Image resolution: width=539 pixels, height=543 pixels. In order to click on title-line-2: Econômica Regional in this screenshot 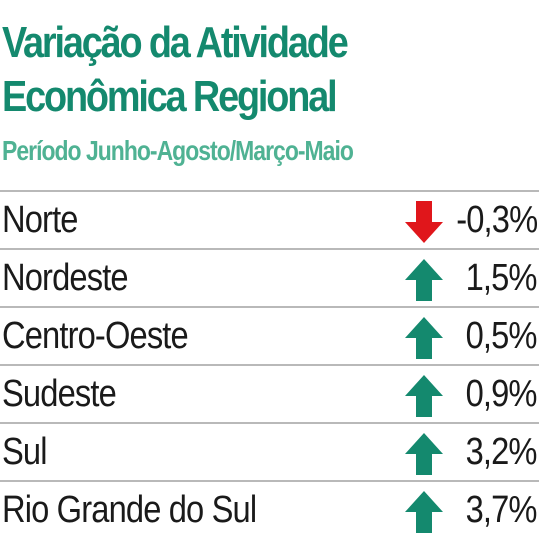, I will do `click(170, 96)`.